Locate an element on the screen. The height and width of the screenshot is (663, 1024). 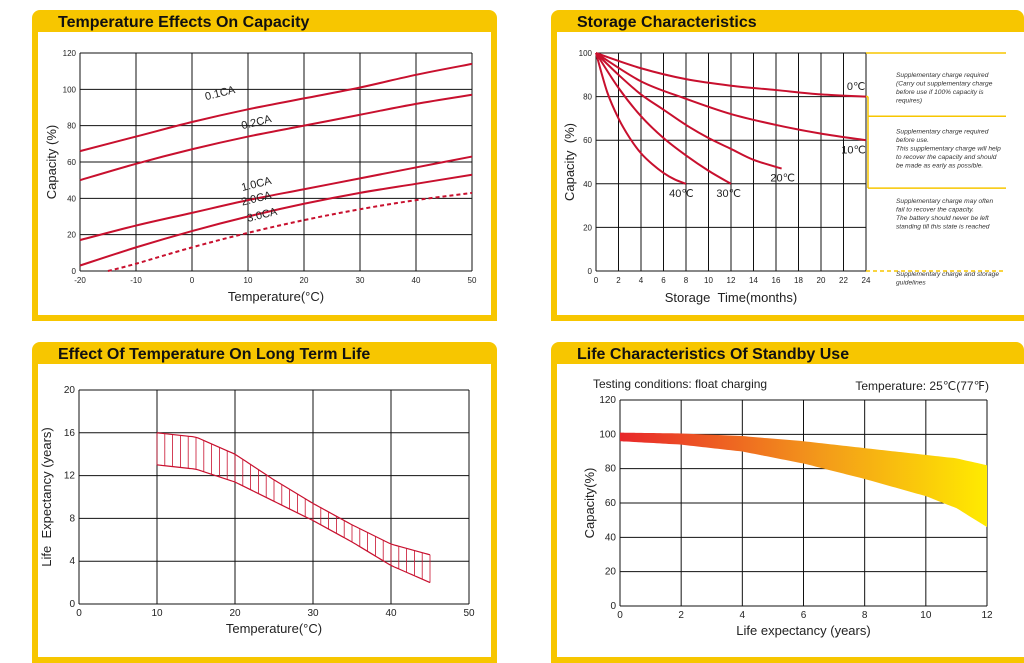
y-axis-label: Capacity(%) is located at coordinates (589, 503).